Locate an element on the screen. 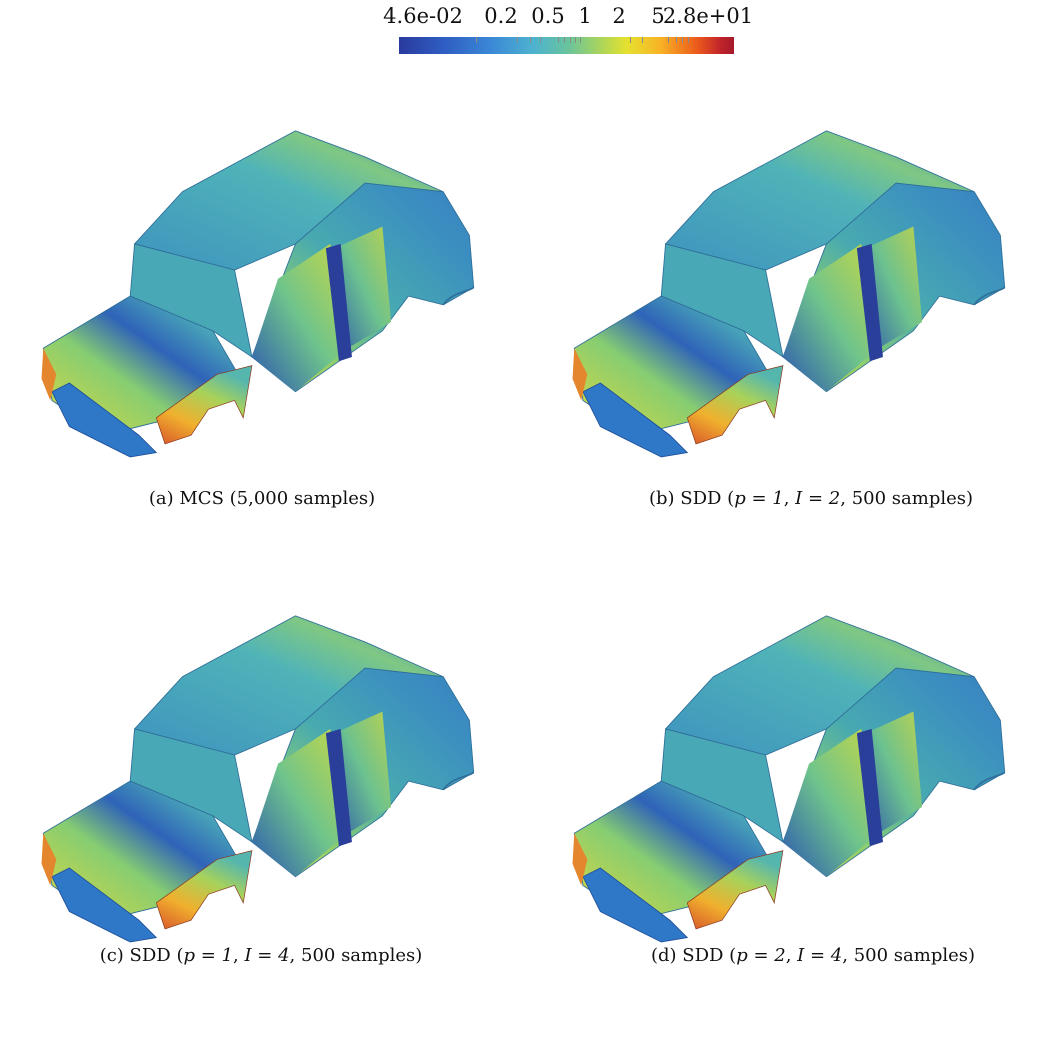 Image resolution: width=1061 pixels, height=1041 pixels. panel-d-caption-i: I = 4 is located at coordinates (820, 955).